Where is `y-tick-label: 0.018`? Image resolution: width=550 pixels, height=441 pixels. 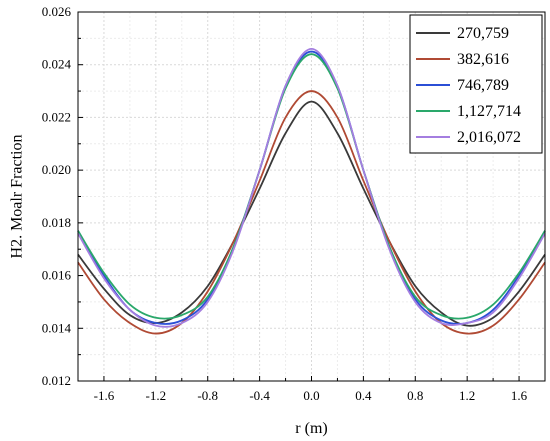 y-tick-label: 0.018 is located at coordinates (56, 222).